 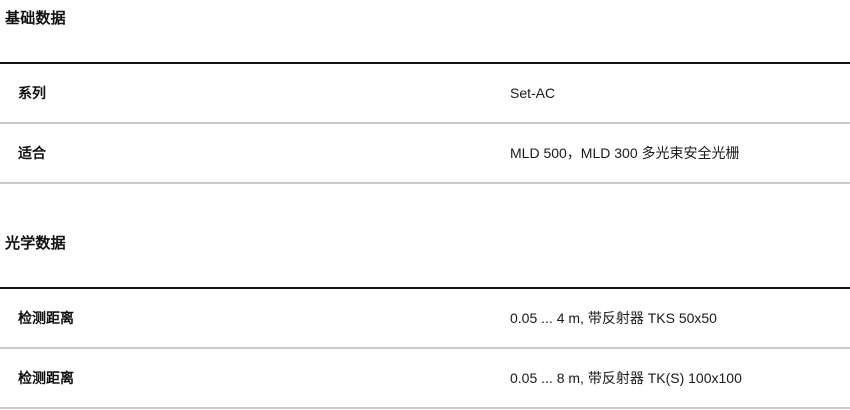 I want to click on section-spacer, so click(x=425, y=204).